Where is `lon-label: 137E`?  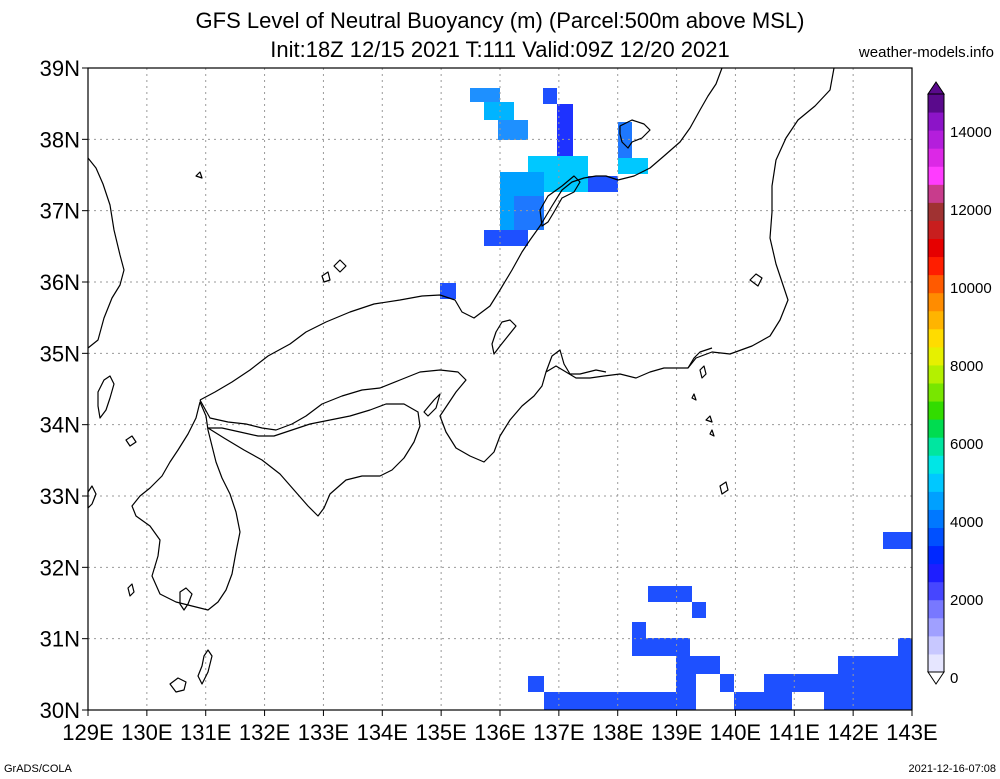
lon-label: 137E is located at coordinates (558, 732).